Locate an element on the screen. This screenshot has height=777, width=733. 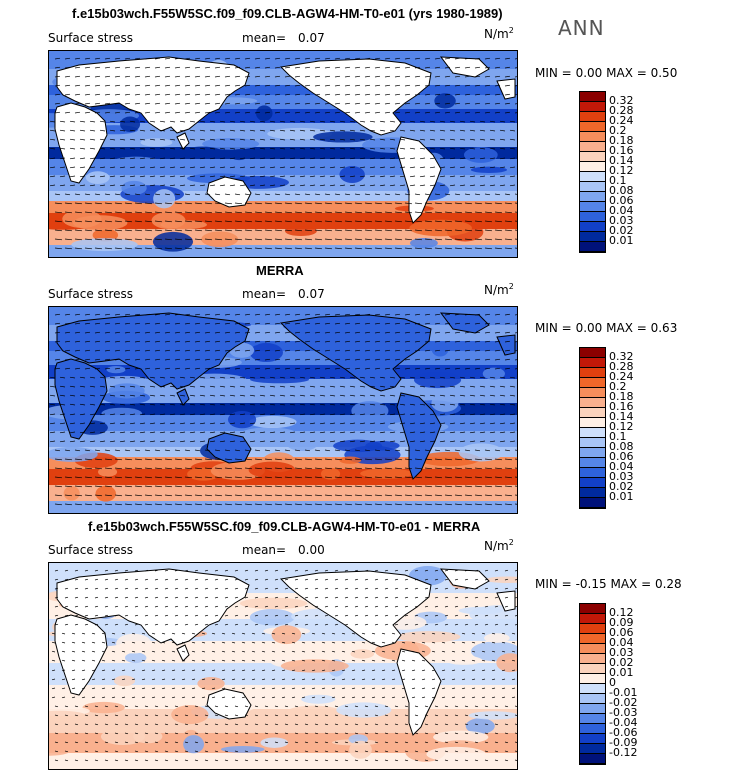
colorbar-label: 0.06 is located at coordinates (621, 632).